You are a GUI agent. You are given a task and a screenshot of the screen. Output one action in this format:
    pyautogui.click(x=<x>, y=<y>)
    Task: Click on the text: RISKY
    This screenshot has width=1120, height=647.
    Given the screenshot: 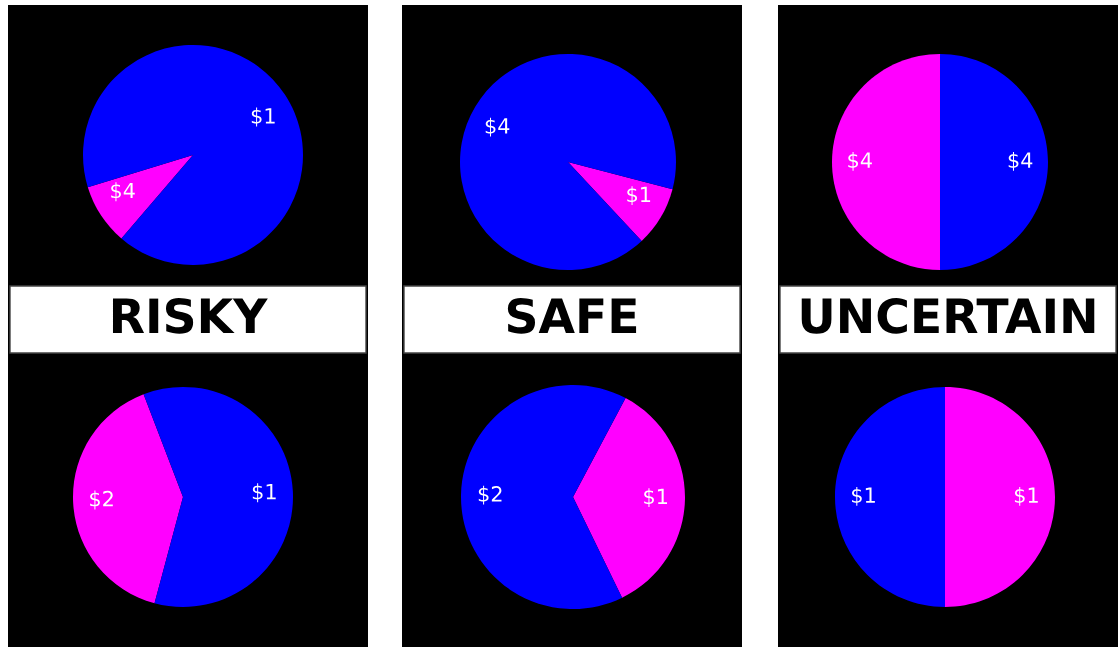 What is the action you would take?
    pyautogui.click(x=190, y=315)
    